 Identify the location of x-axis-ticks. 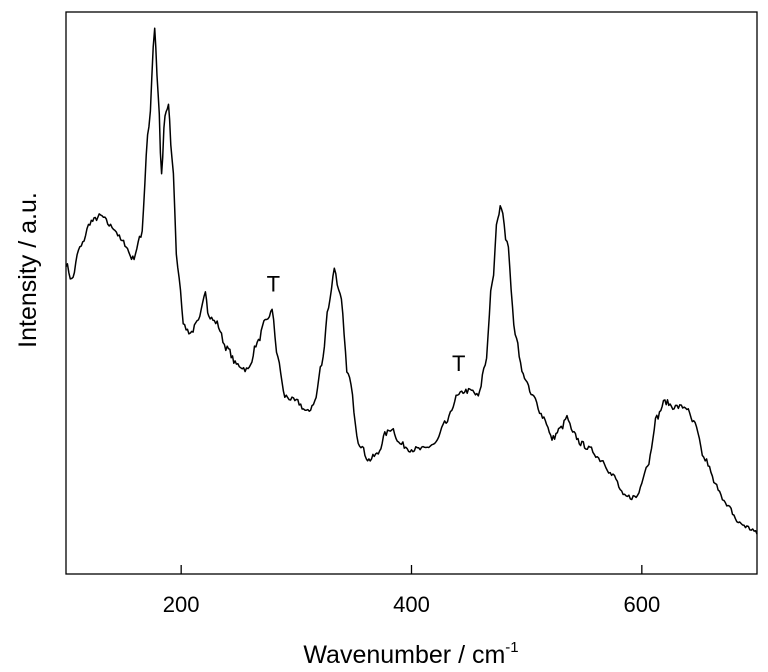
(411, 569).